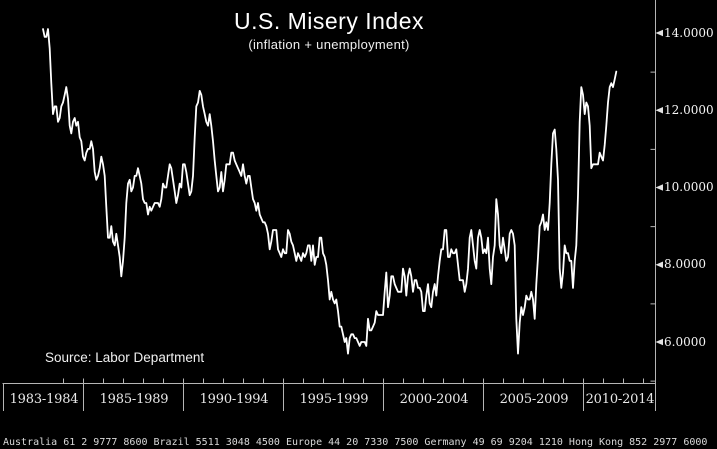 This screenshot has width=717, height=449. Describe the element at coordinates (685, 264) in the screenshot. I see `y-axis-tick-label: 8.0000` at that location.